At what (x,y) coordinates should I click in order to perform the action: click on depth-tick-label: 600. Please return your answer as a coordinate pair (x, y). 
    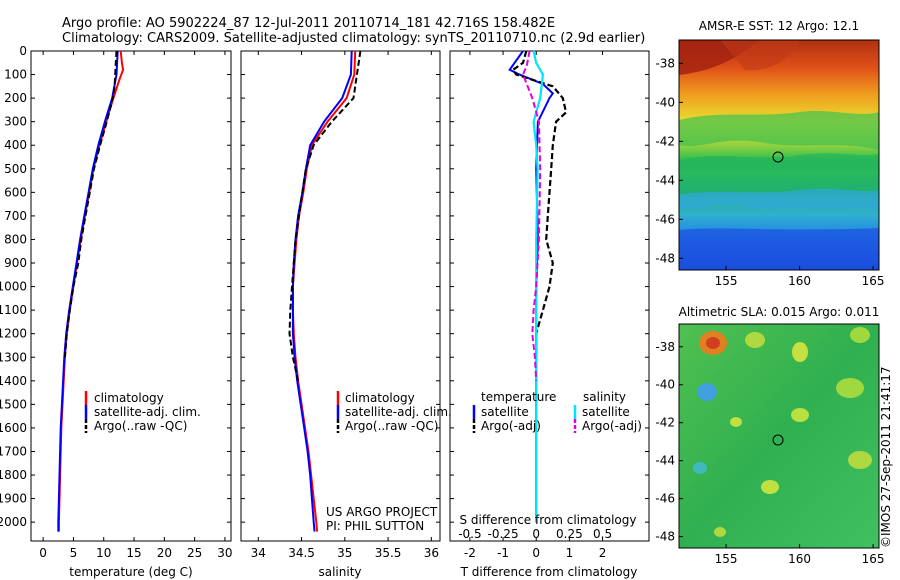
    Looking at the image, I should click on (15, 192).